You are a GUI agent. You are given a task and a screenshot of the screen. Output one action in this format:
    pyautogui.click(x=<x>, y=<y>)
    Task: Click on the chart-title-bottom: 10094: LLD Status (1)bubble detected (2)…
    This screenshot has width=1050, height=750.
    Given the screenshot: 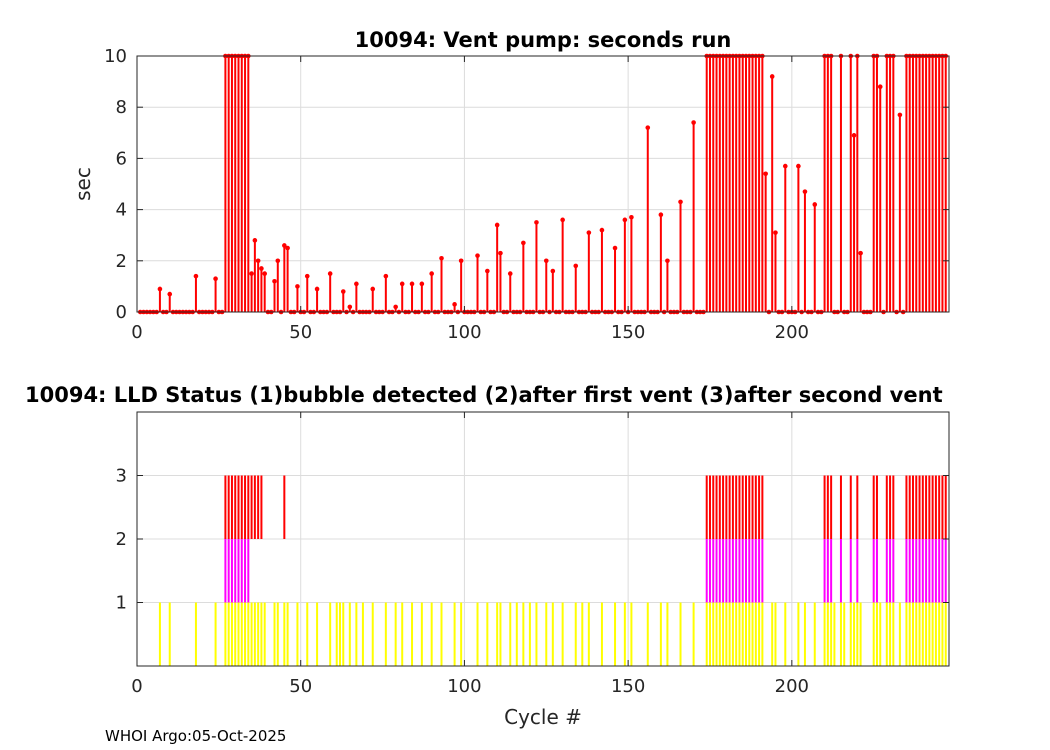 What is the action you would take?
    pyautogui.click(x=484, y=395)
    